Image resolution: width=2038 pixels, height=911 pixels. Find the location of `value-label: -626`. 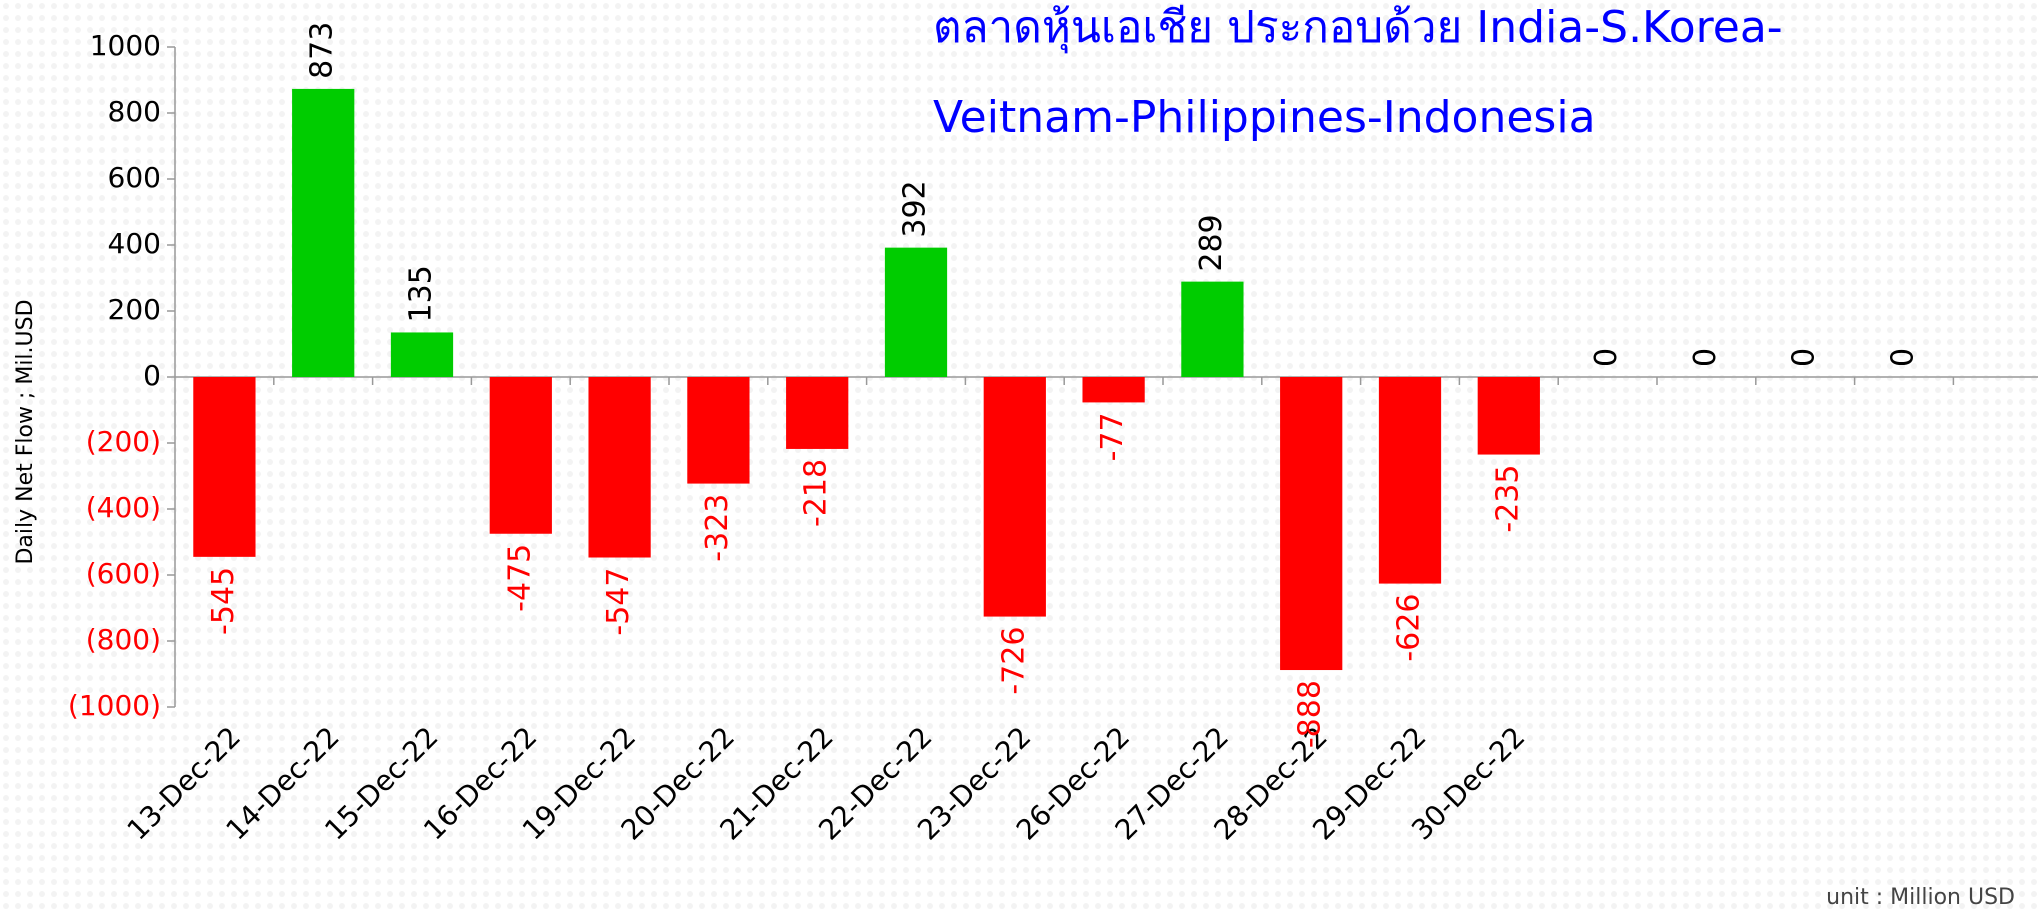

value-label: -626 is located at coordinates (1409, 628).